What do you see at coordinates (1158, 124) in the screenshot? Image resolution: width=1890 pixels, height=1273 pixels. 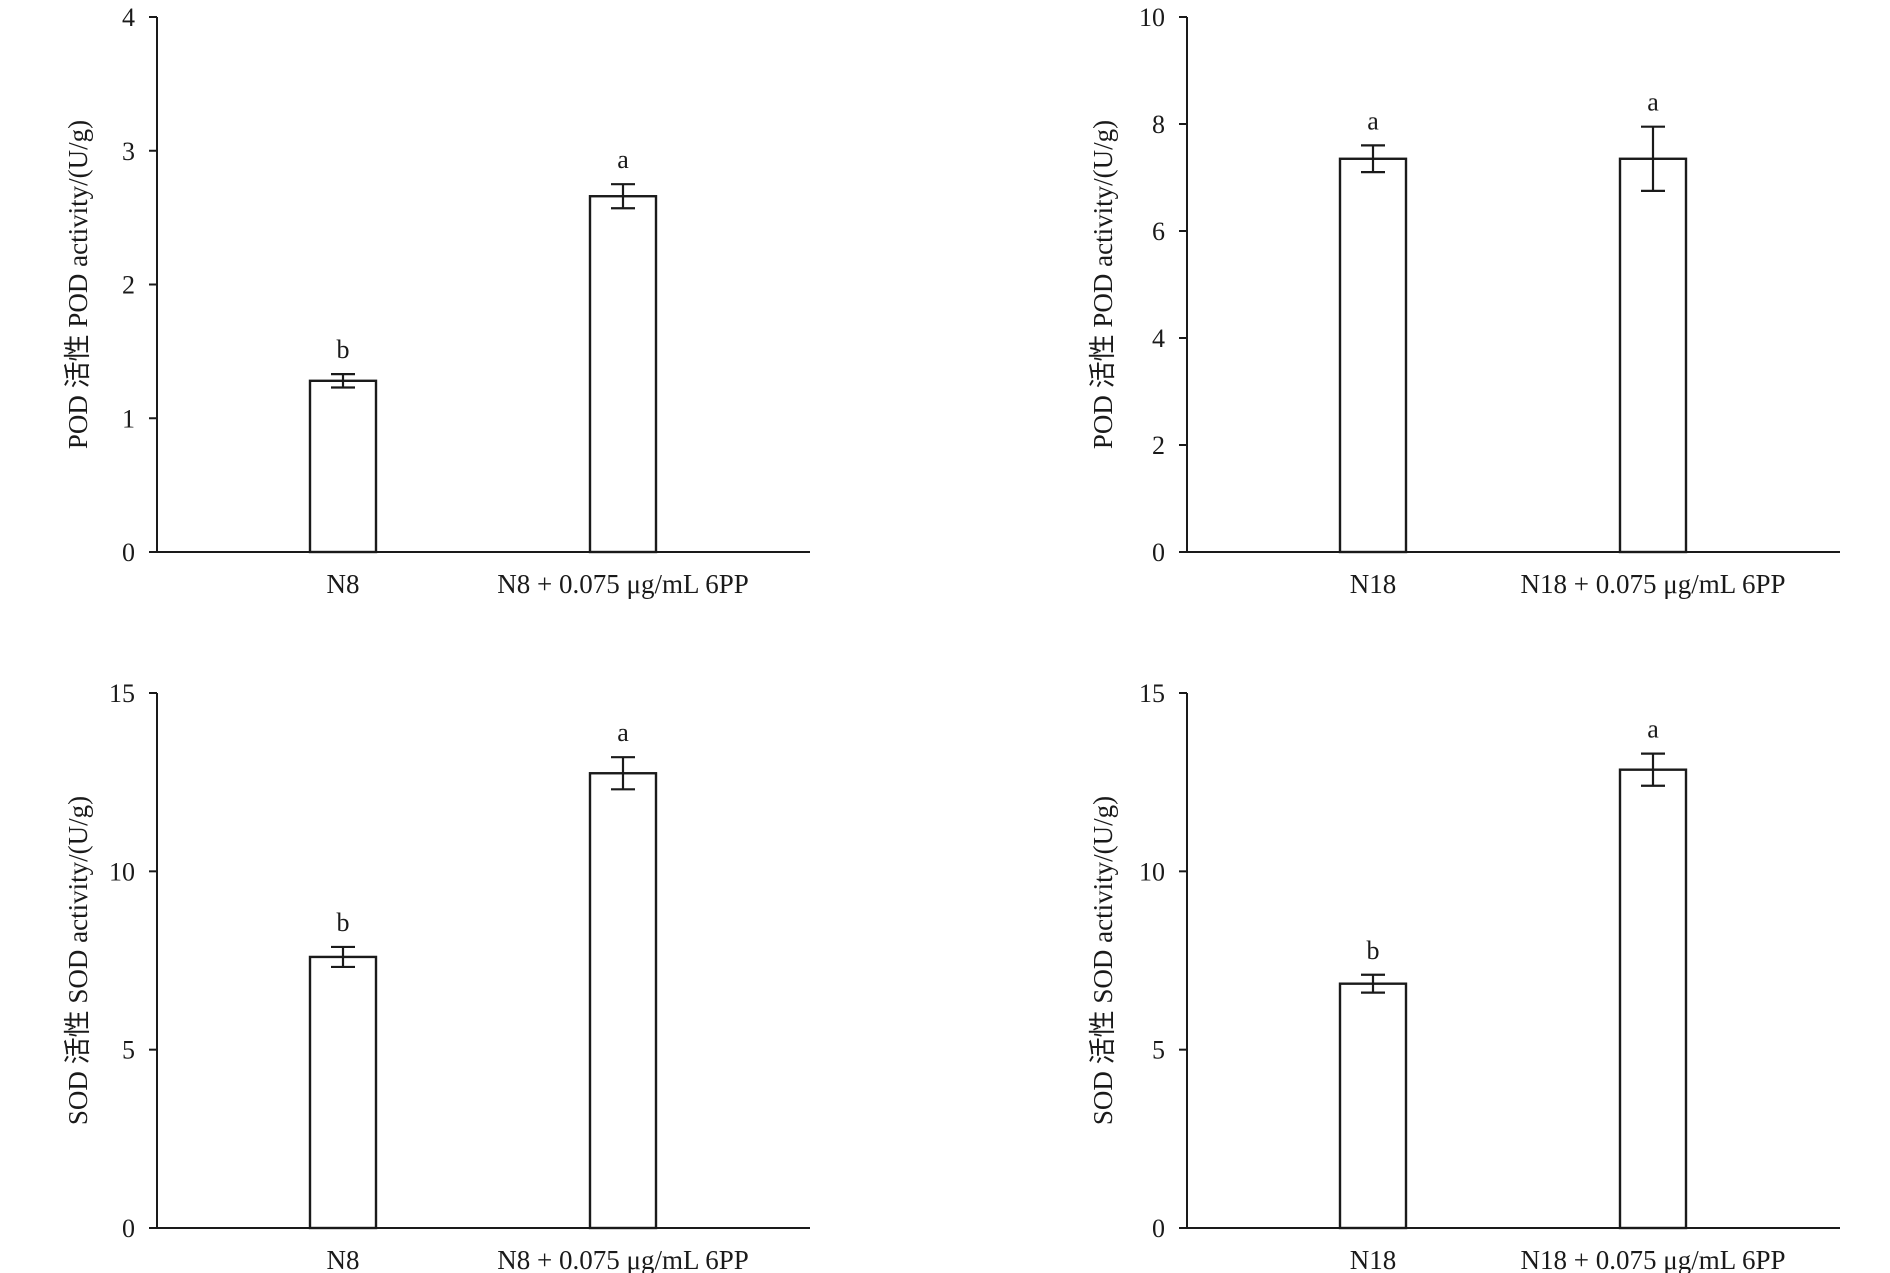 I see `y-tick-label: 8` at bounding box center [1158, 124].